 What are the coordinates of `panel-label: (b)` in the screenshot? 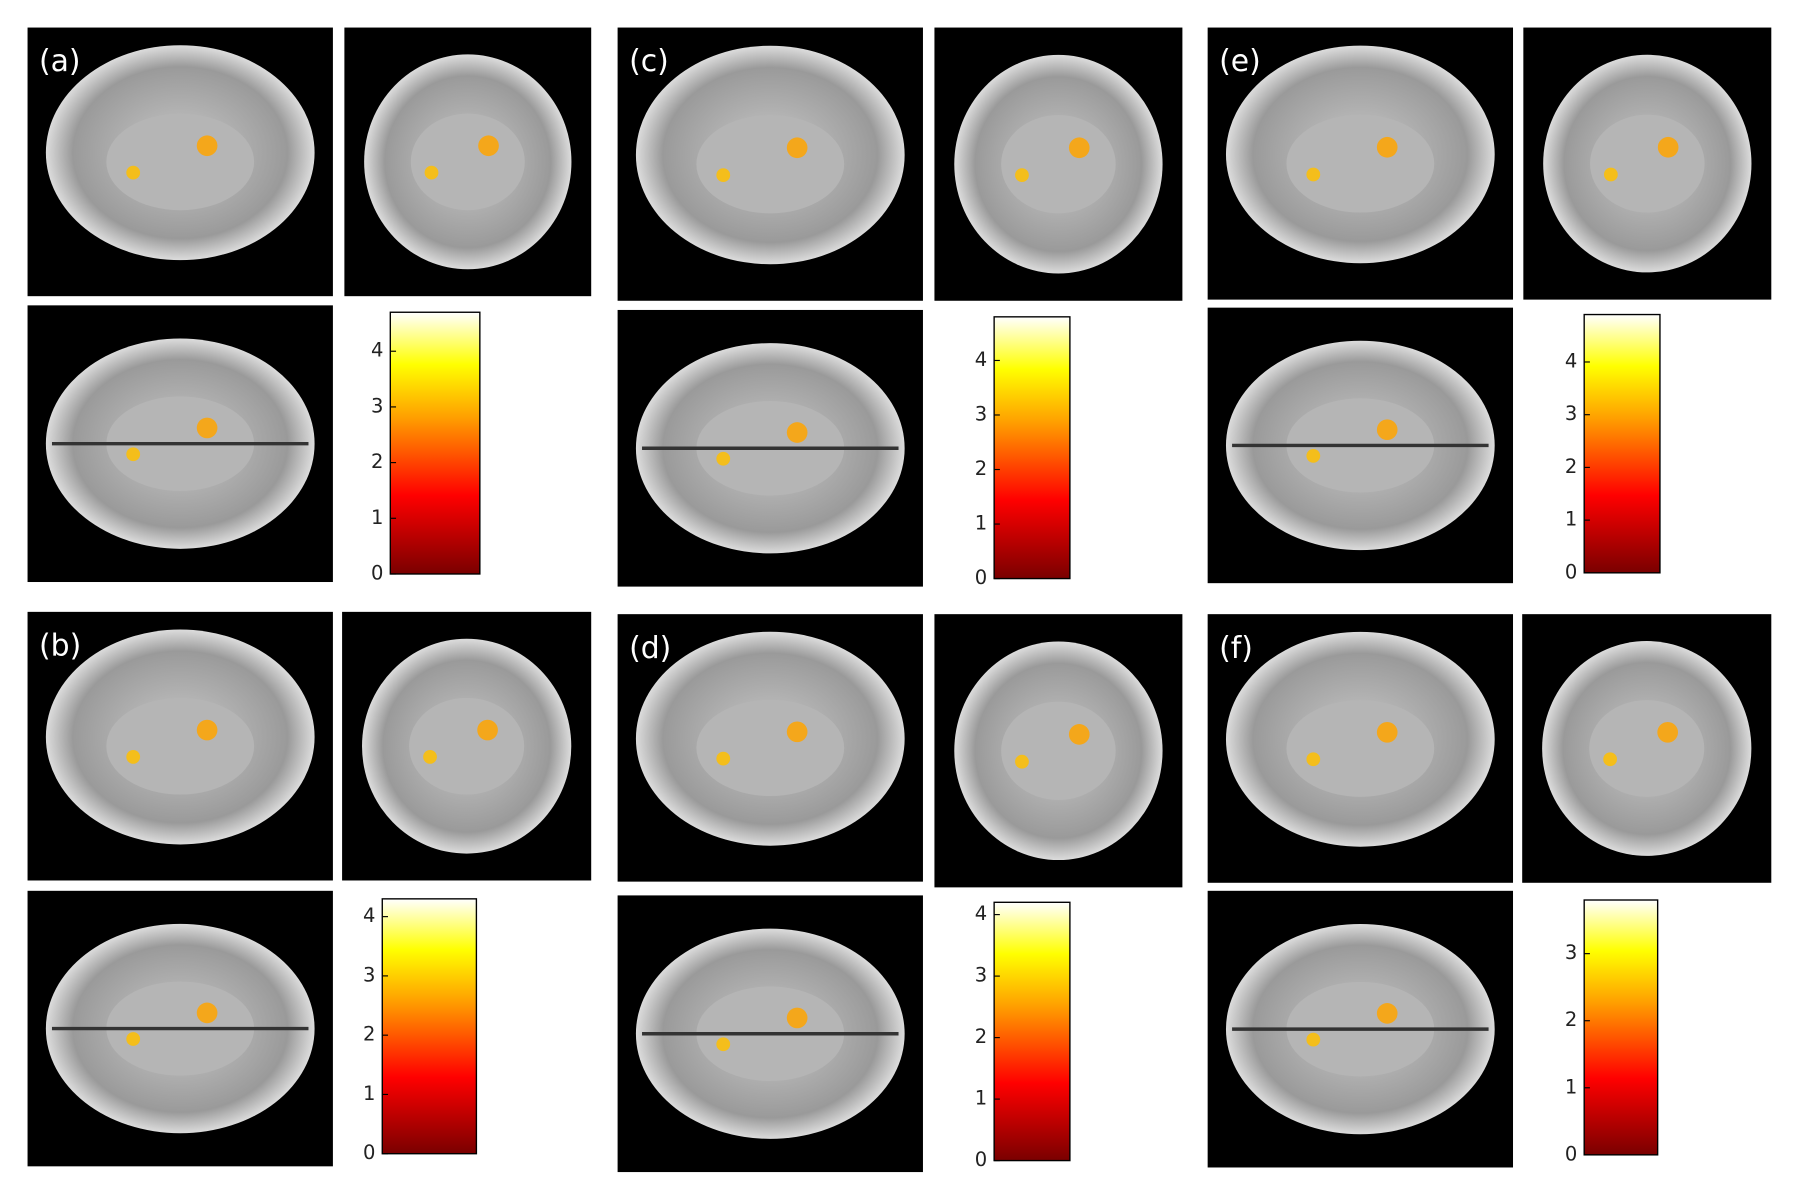 It's located at (60, 645).